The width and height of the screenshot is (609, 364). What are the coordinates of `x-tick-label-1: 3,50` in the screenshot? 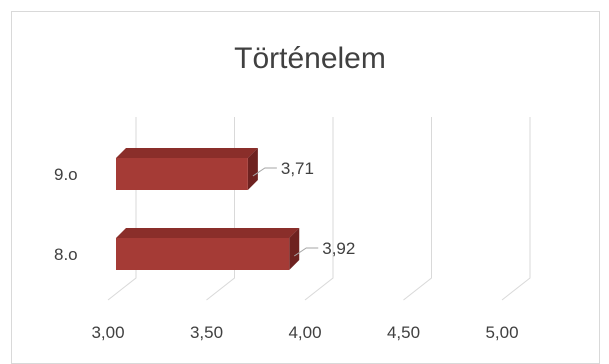 It's located at (206, 332).